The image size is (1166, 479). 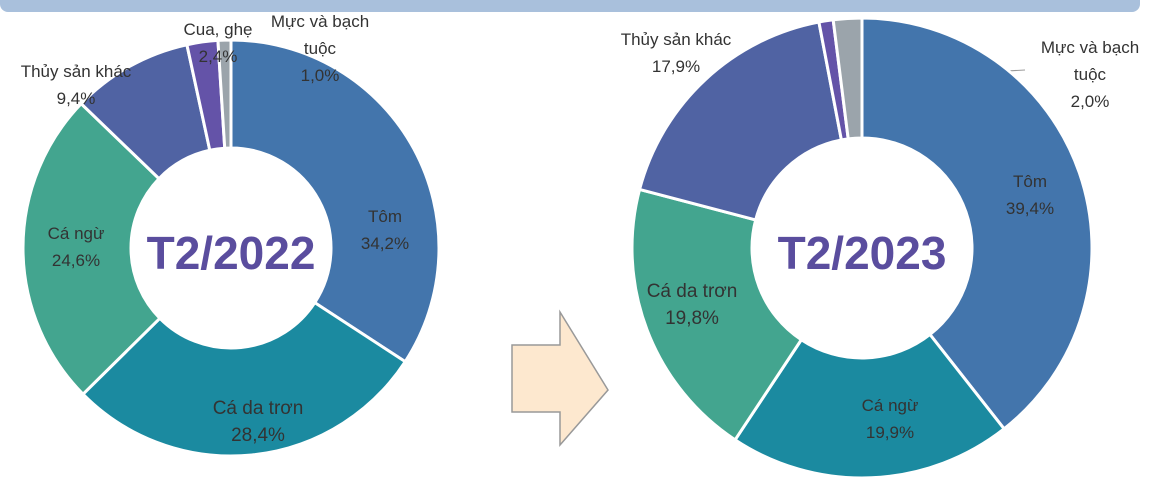 What do you see at coordinates (676, 53) in the screenshot?
I see `slice-label: Thủy sản khác 17,9%` at bounding box center [676, 53].